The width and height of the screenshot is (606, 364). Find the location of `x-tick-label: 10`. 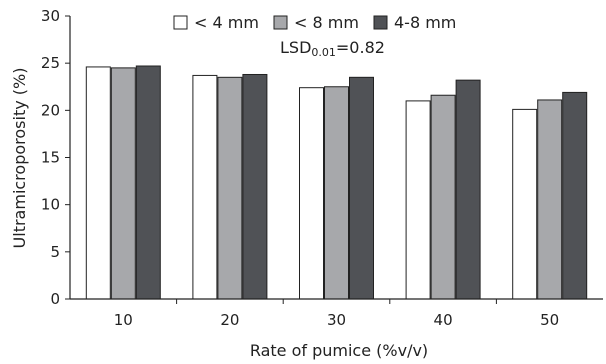

x-tick-label: 10 is located at coordinates (123, 320).